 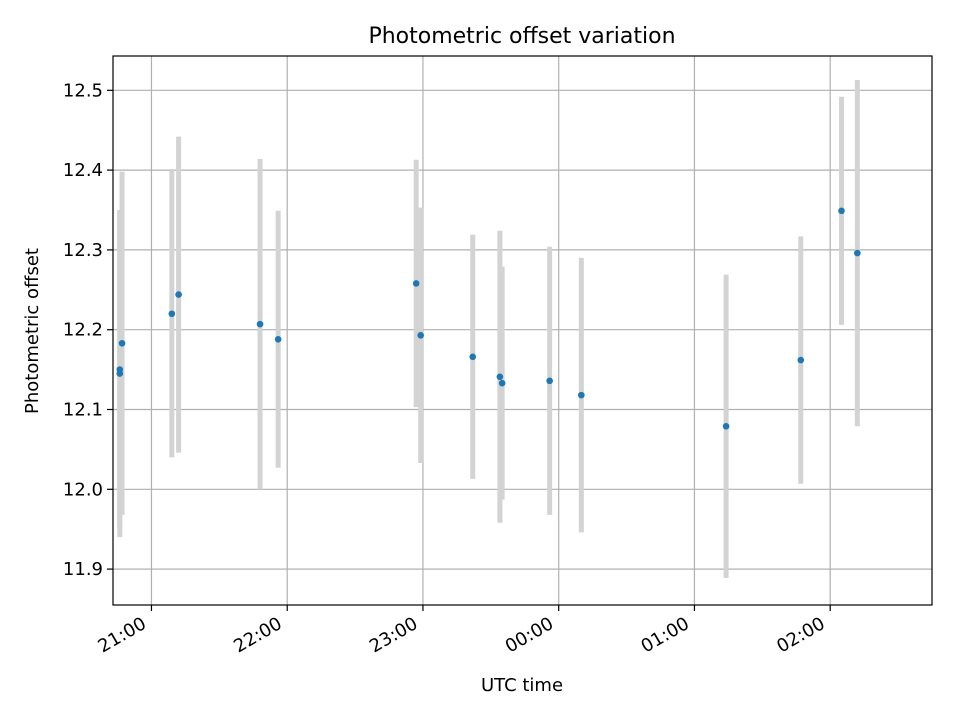 What do you see at coordinates (521, 36) in the screenshot?
I see `chart-title: Photometric offset variation` at bounding box center [521, 36].